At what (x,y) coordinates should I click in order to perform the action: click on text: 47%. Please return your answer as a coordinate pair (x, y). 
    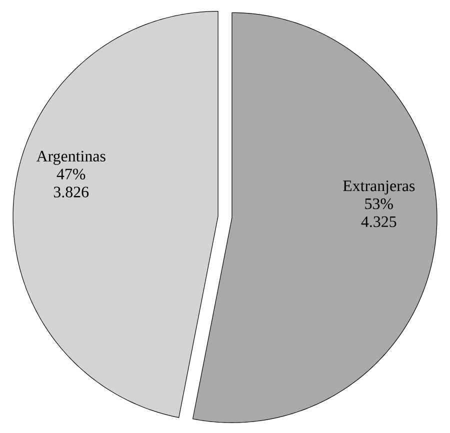
    Looking at the image, I should click on (71, 174).